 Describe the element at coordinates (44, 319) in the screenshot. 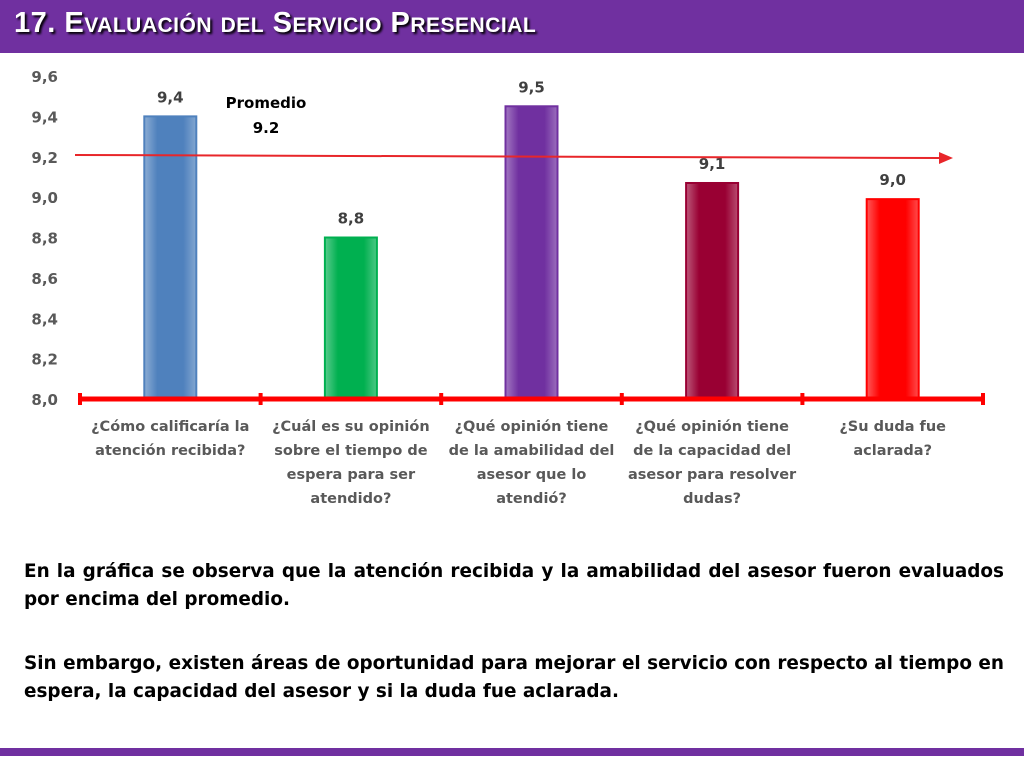

I see `y-tick-label: 8,4` at that location.